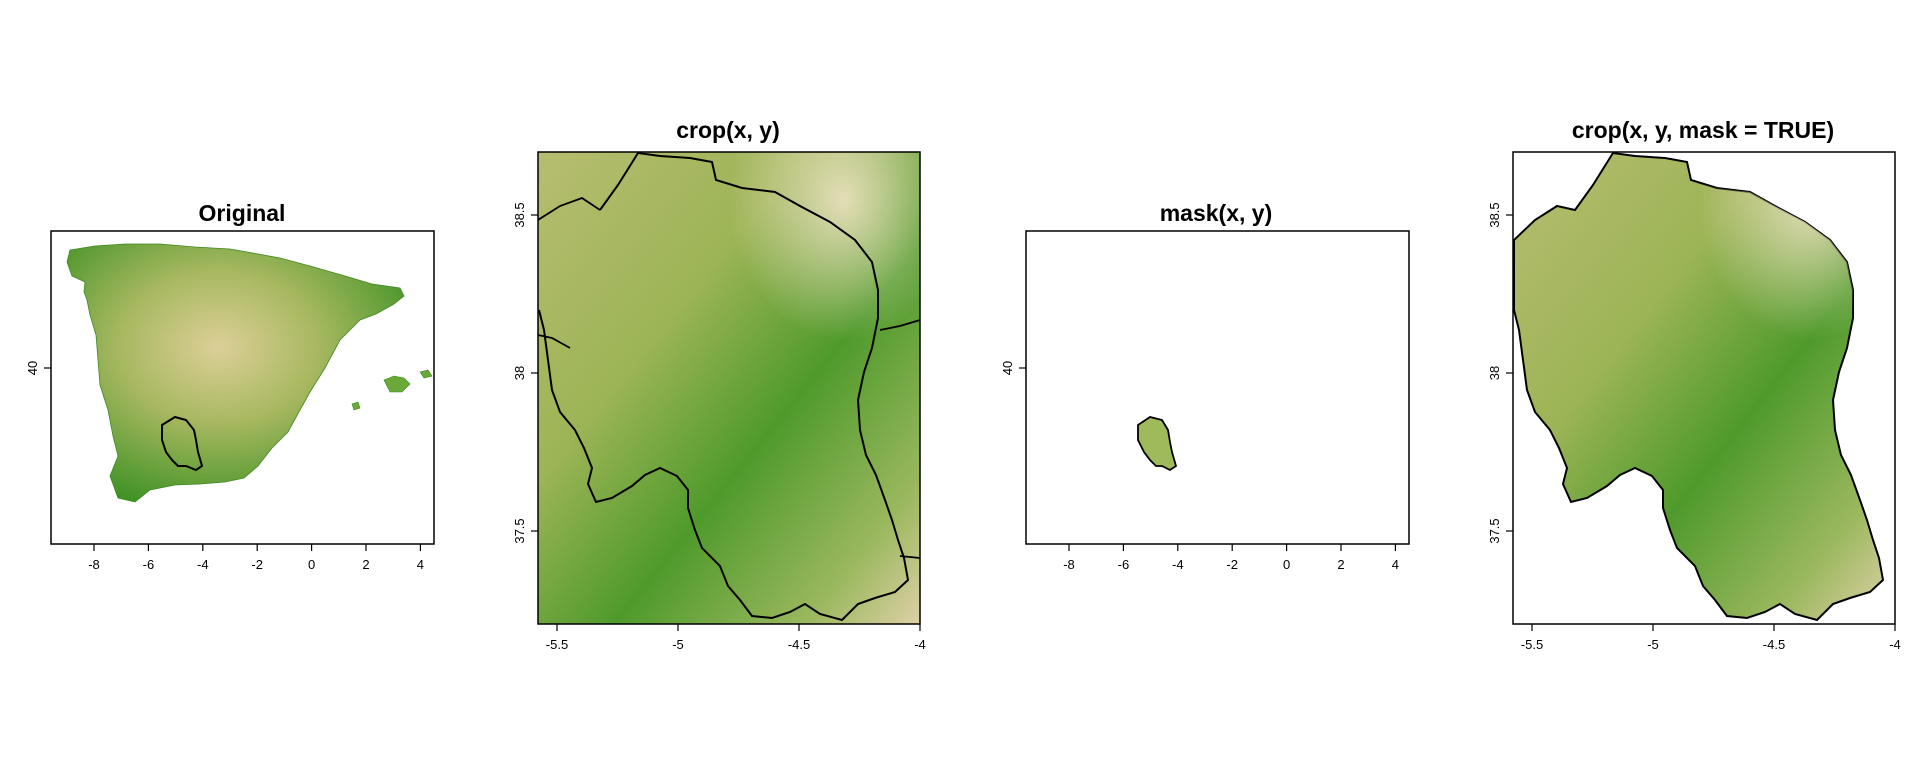 The height and width of the screenshot is (768, 1920). Describe the element at coordinates (728, 130) in the screenshot. I see `panel-title: crop(x, y)` at that location.